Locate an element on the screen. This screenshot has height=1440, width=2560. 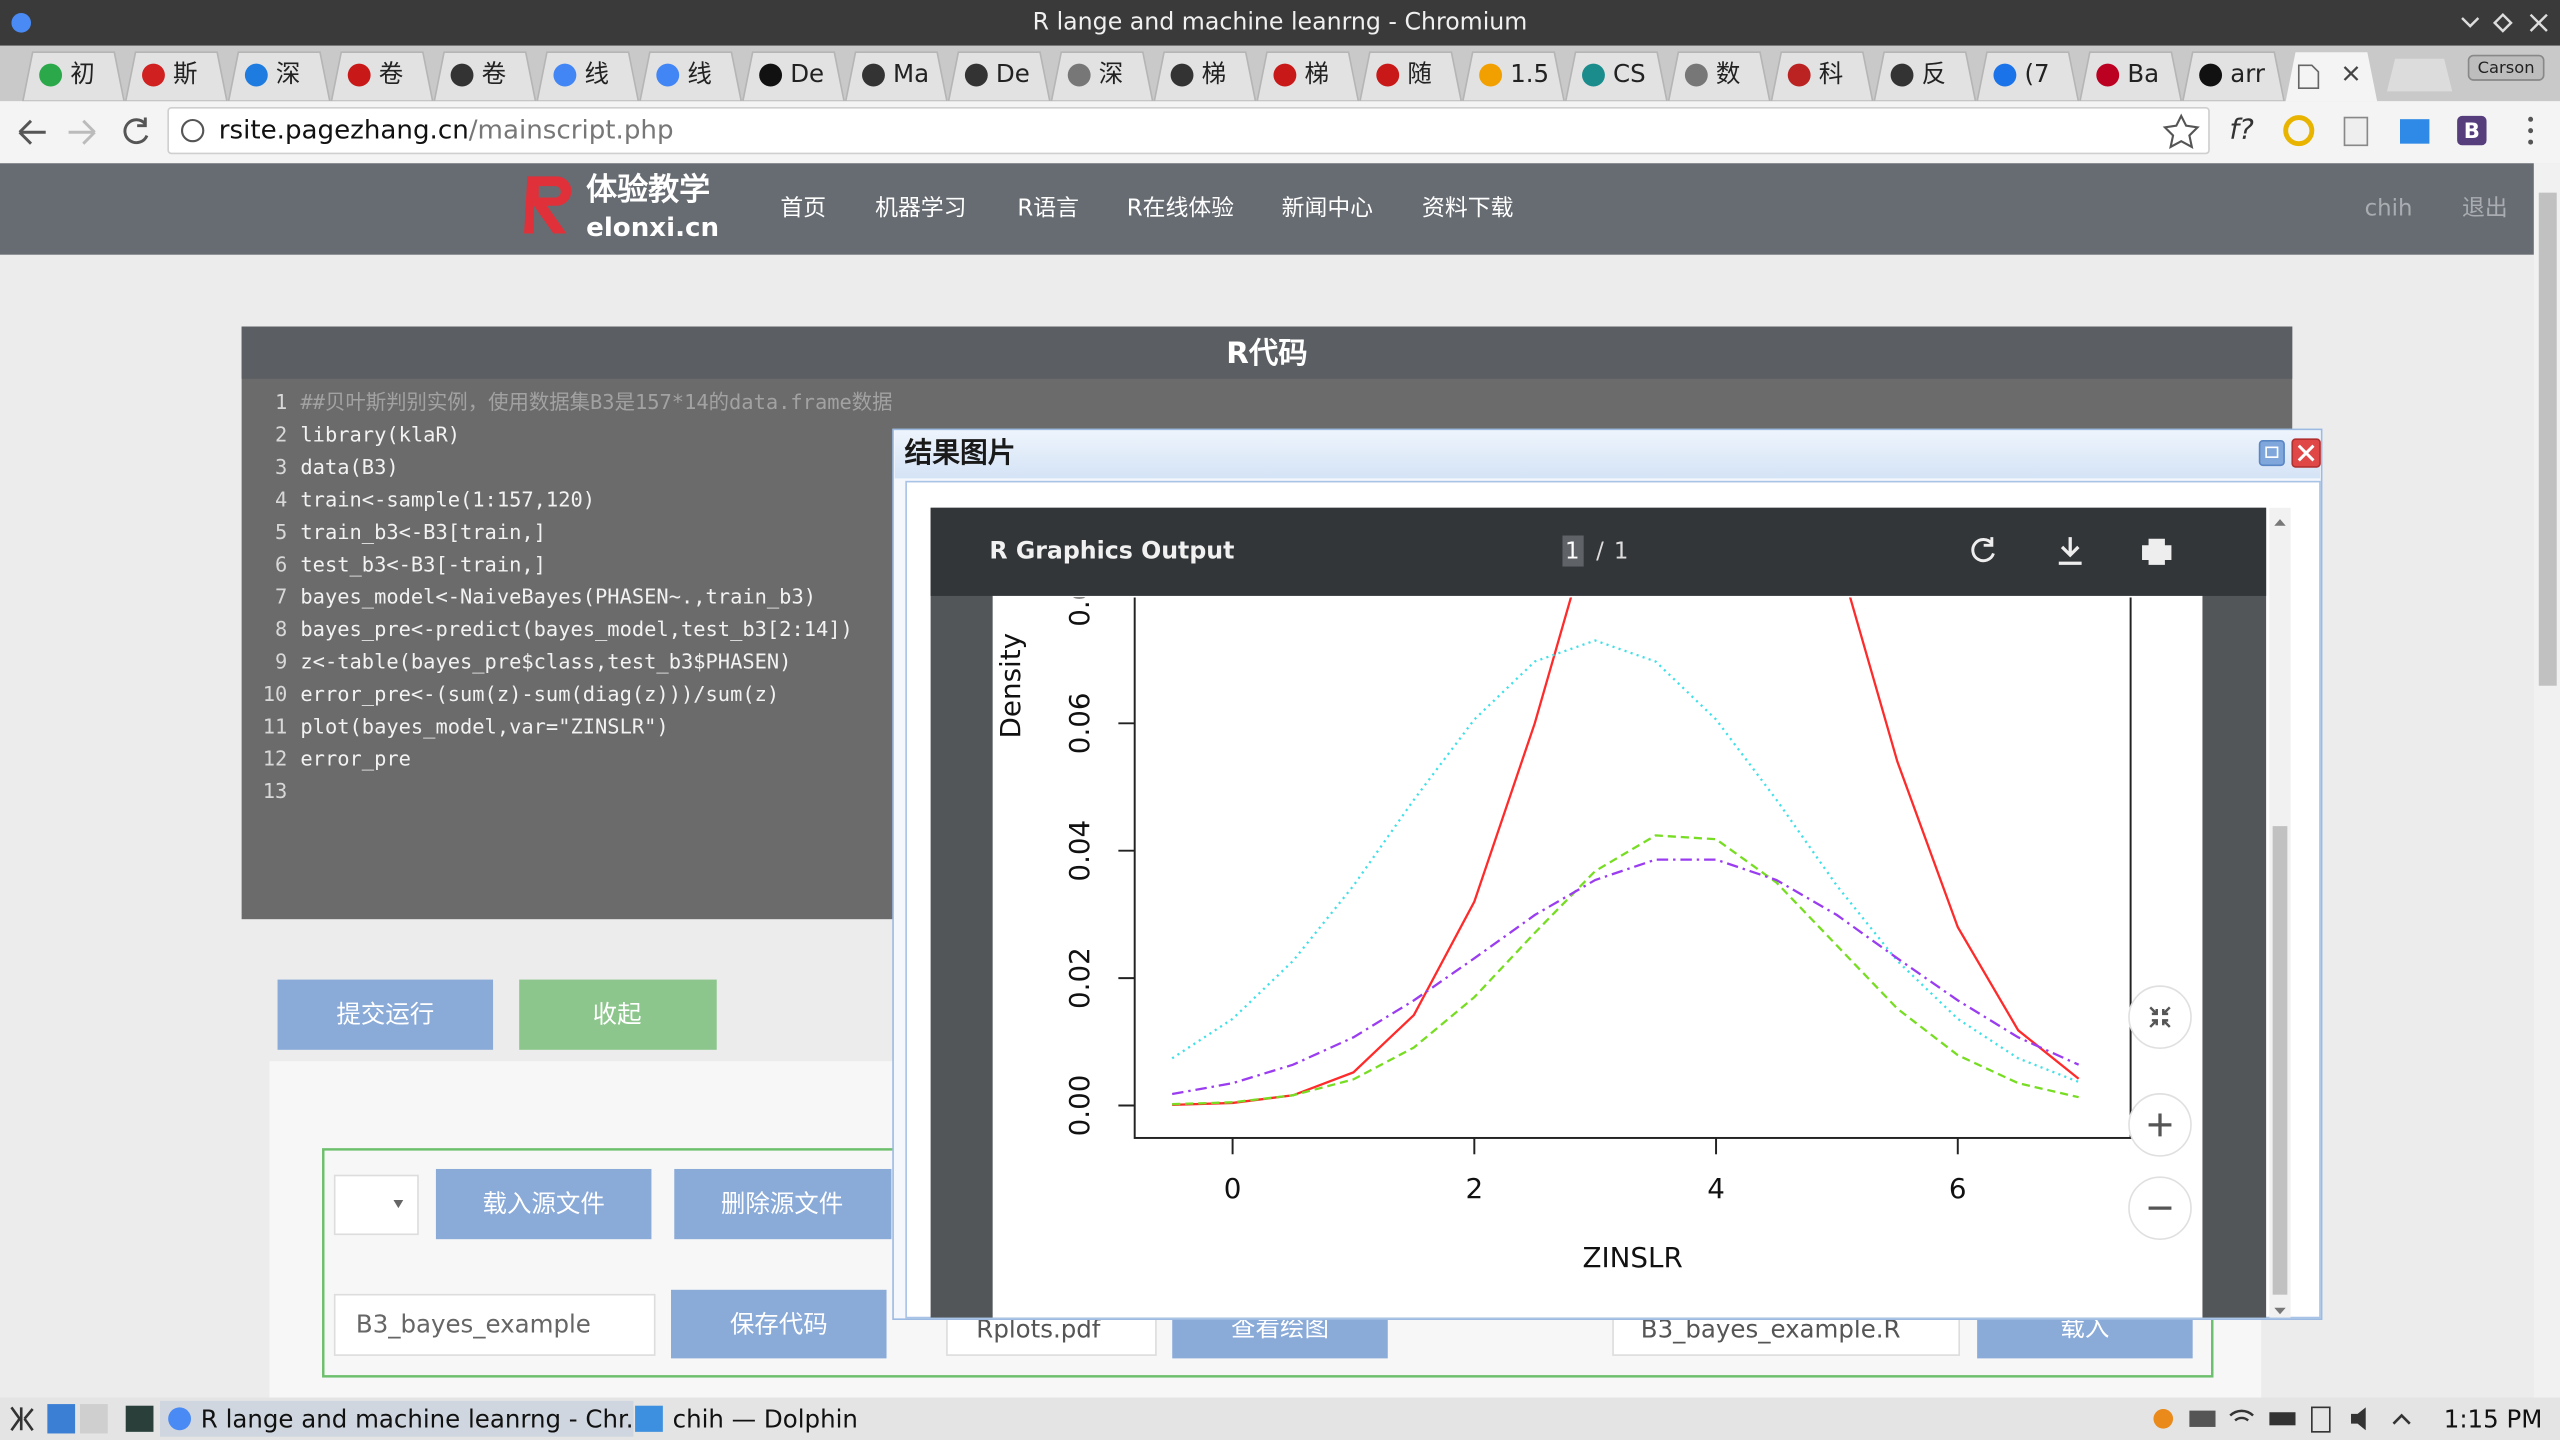
tab-title: 科 is located at coordinates (1831, 73).